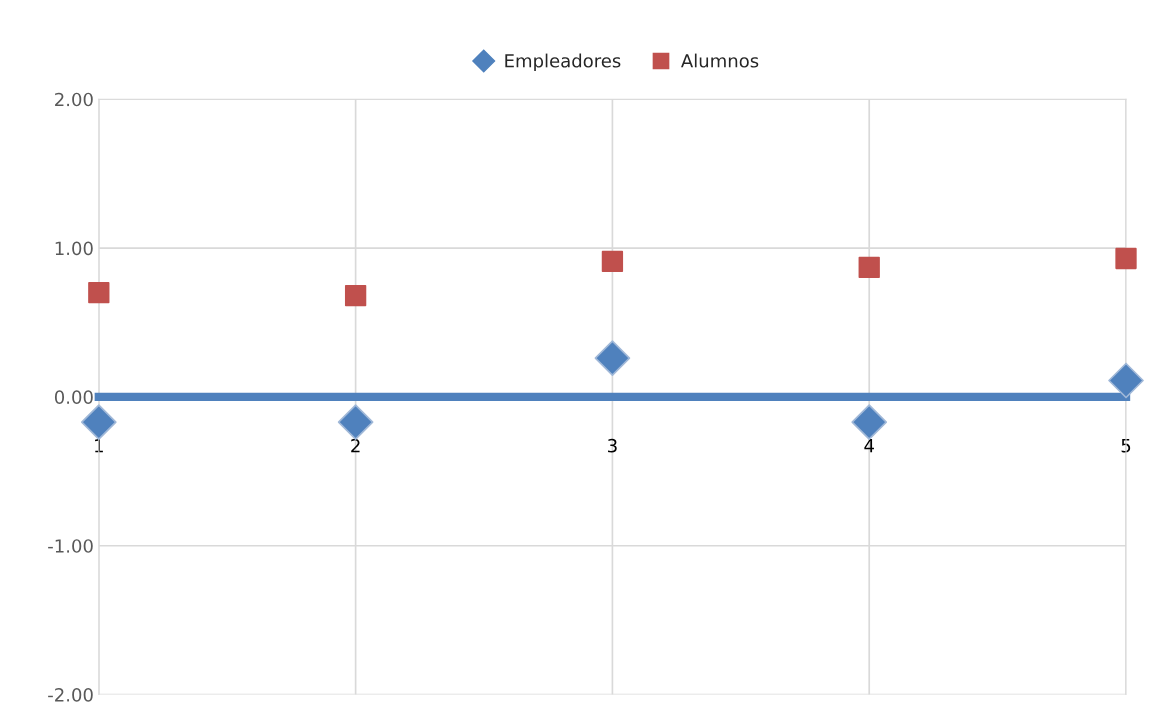  What do you see at coordinates (74, 99) in the screenshot?
I see `y-tick-label: 2.00` at bounding box center [74, 99].